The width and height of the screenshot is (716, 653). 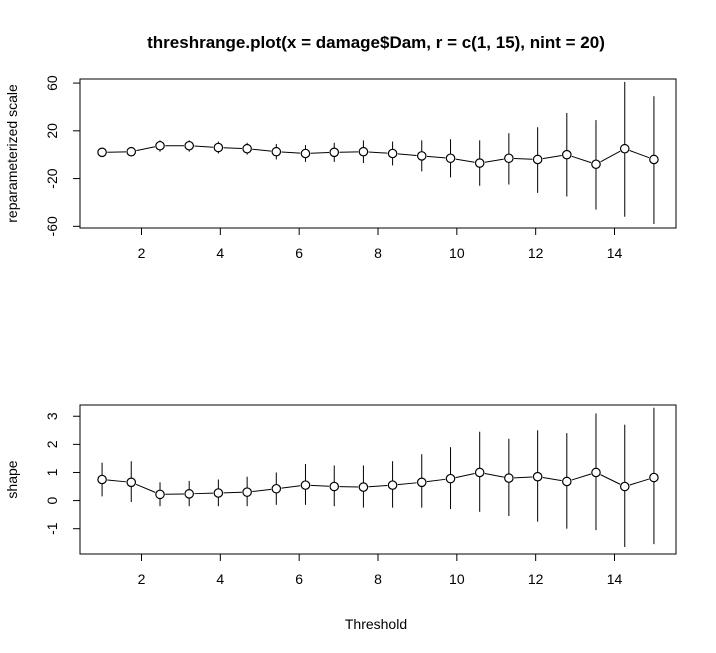 What do you see at coordinates (52, 226) in the screenshot?
I see `y-tick-label: -60` at bounding box center [52, 226].